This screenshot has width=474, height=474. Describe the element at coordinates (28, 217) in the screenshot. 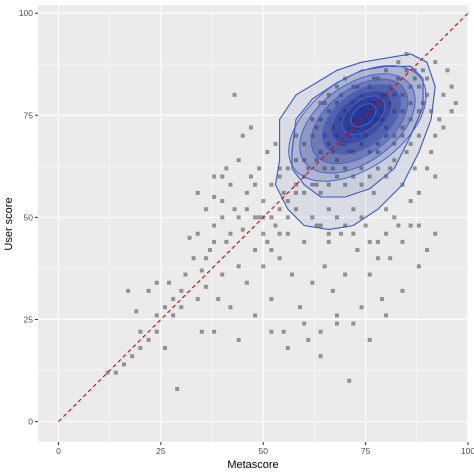

I see `y-axis-ticks: 0 25 50 75 100` at that location.